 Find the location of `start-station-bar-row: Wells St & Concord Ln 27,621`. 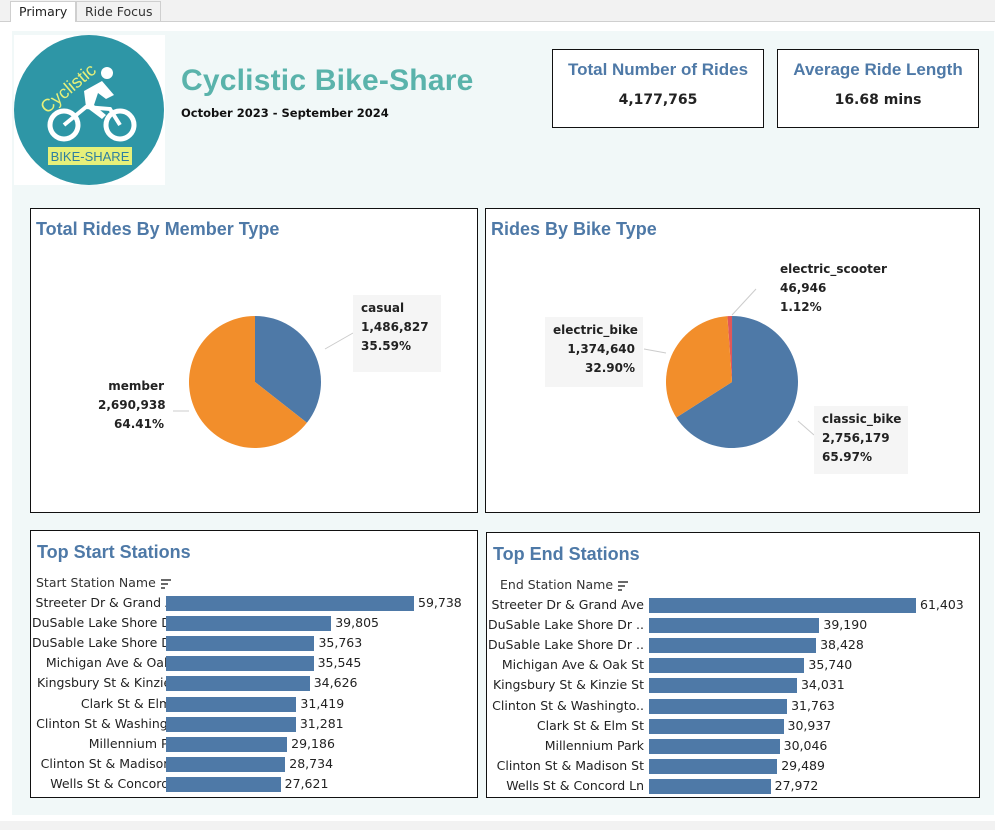

start-station-bar-row: Wells St & Concord Ln 27,621 is located at coordinates (254, 784).